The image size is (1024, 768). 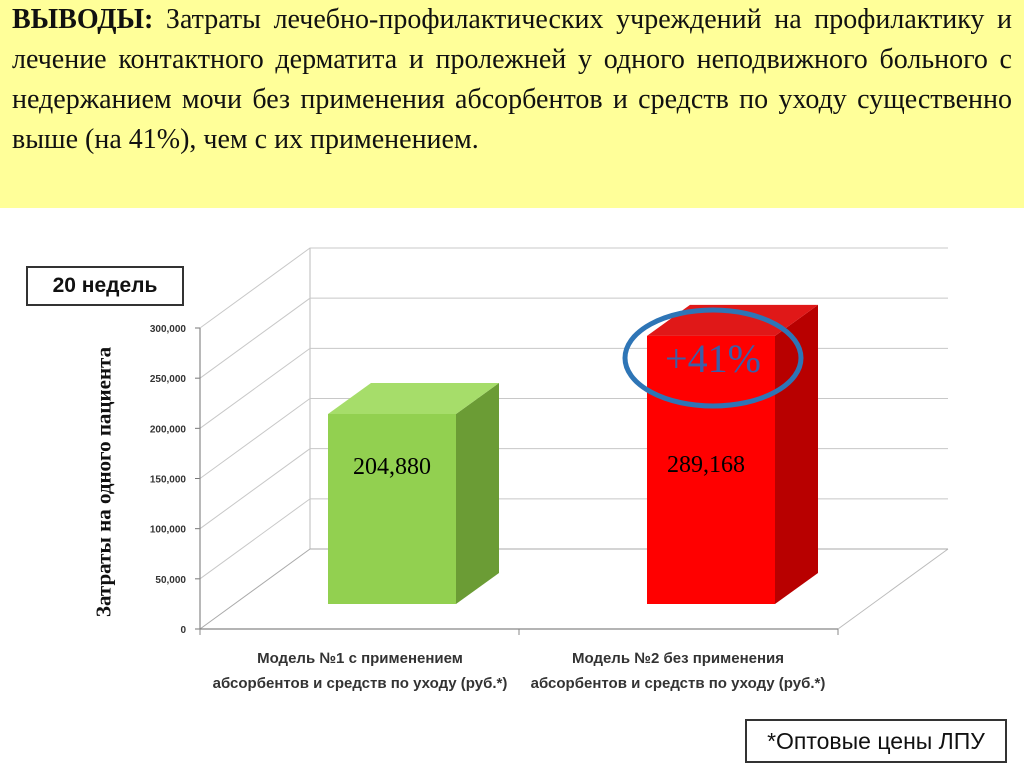 I want to click on data-label-1: 204,880, so click(x=392, y=467).